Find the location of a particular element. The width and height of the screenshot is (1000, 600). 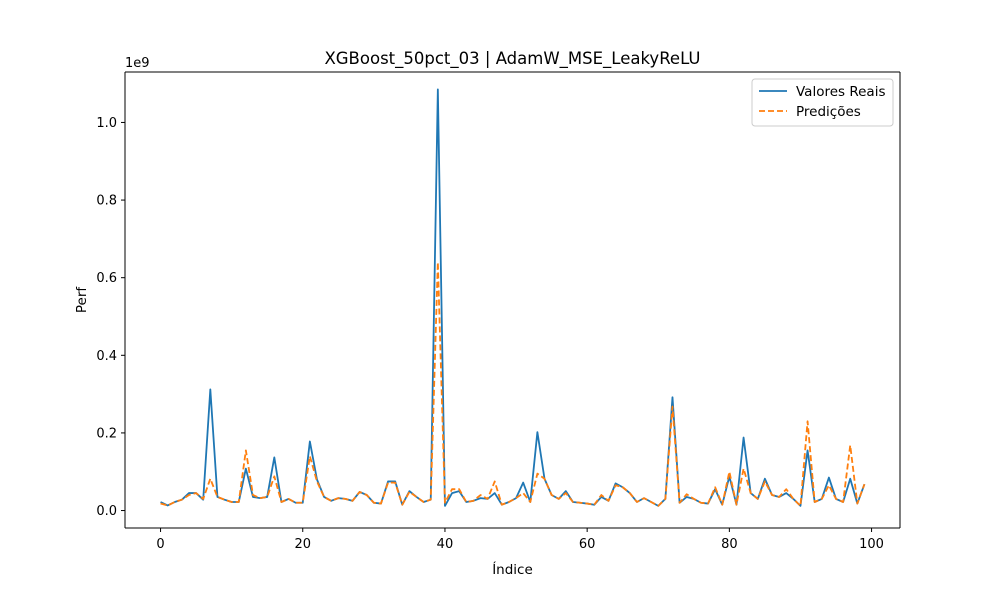

y-tick-label: 0.2 is located at coordinates (106, 433).